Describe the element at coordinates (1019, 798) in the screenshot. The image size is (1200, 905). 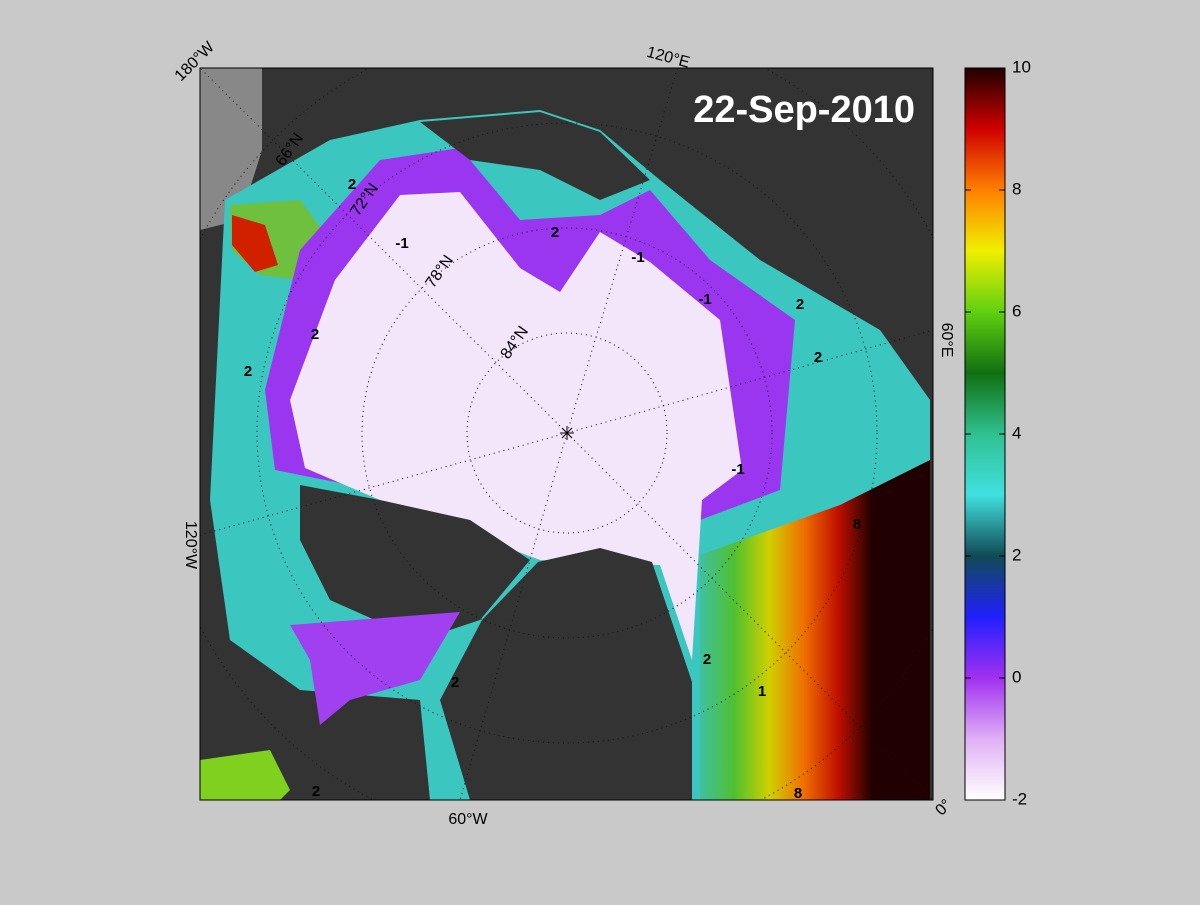
I see `tick-label: -2` at that location.